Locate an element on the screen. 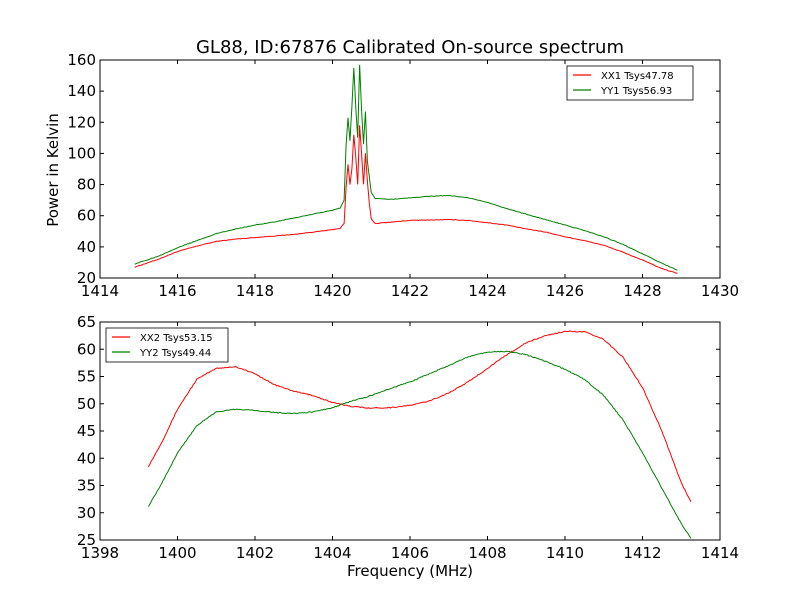 The width and height of the screenshot is (800, 600). x-tick-label: 1404 is located at coordinates (332, 553).